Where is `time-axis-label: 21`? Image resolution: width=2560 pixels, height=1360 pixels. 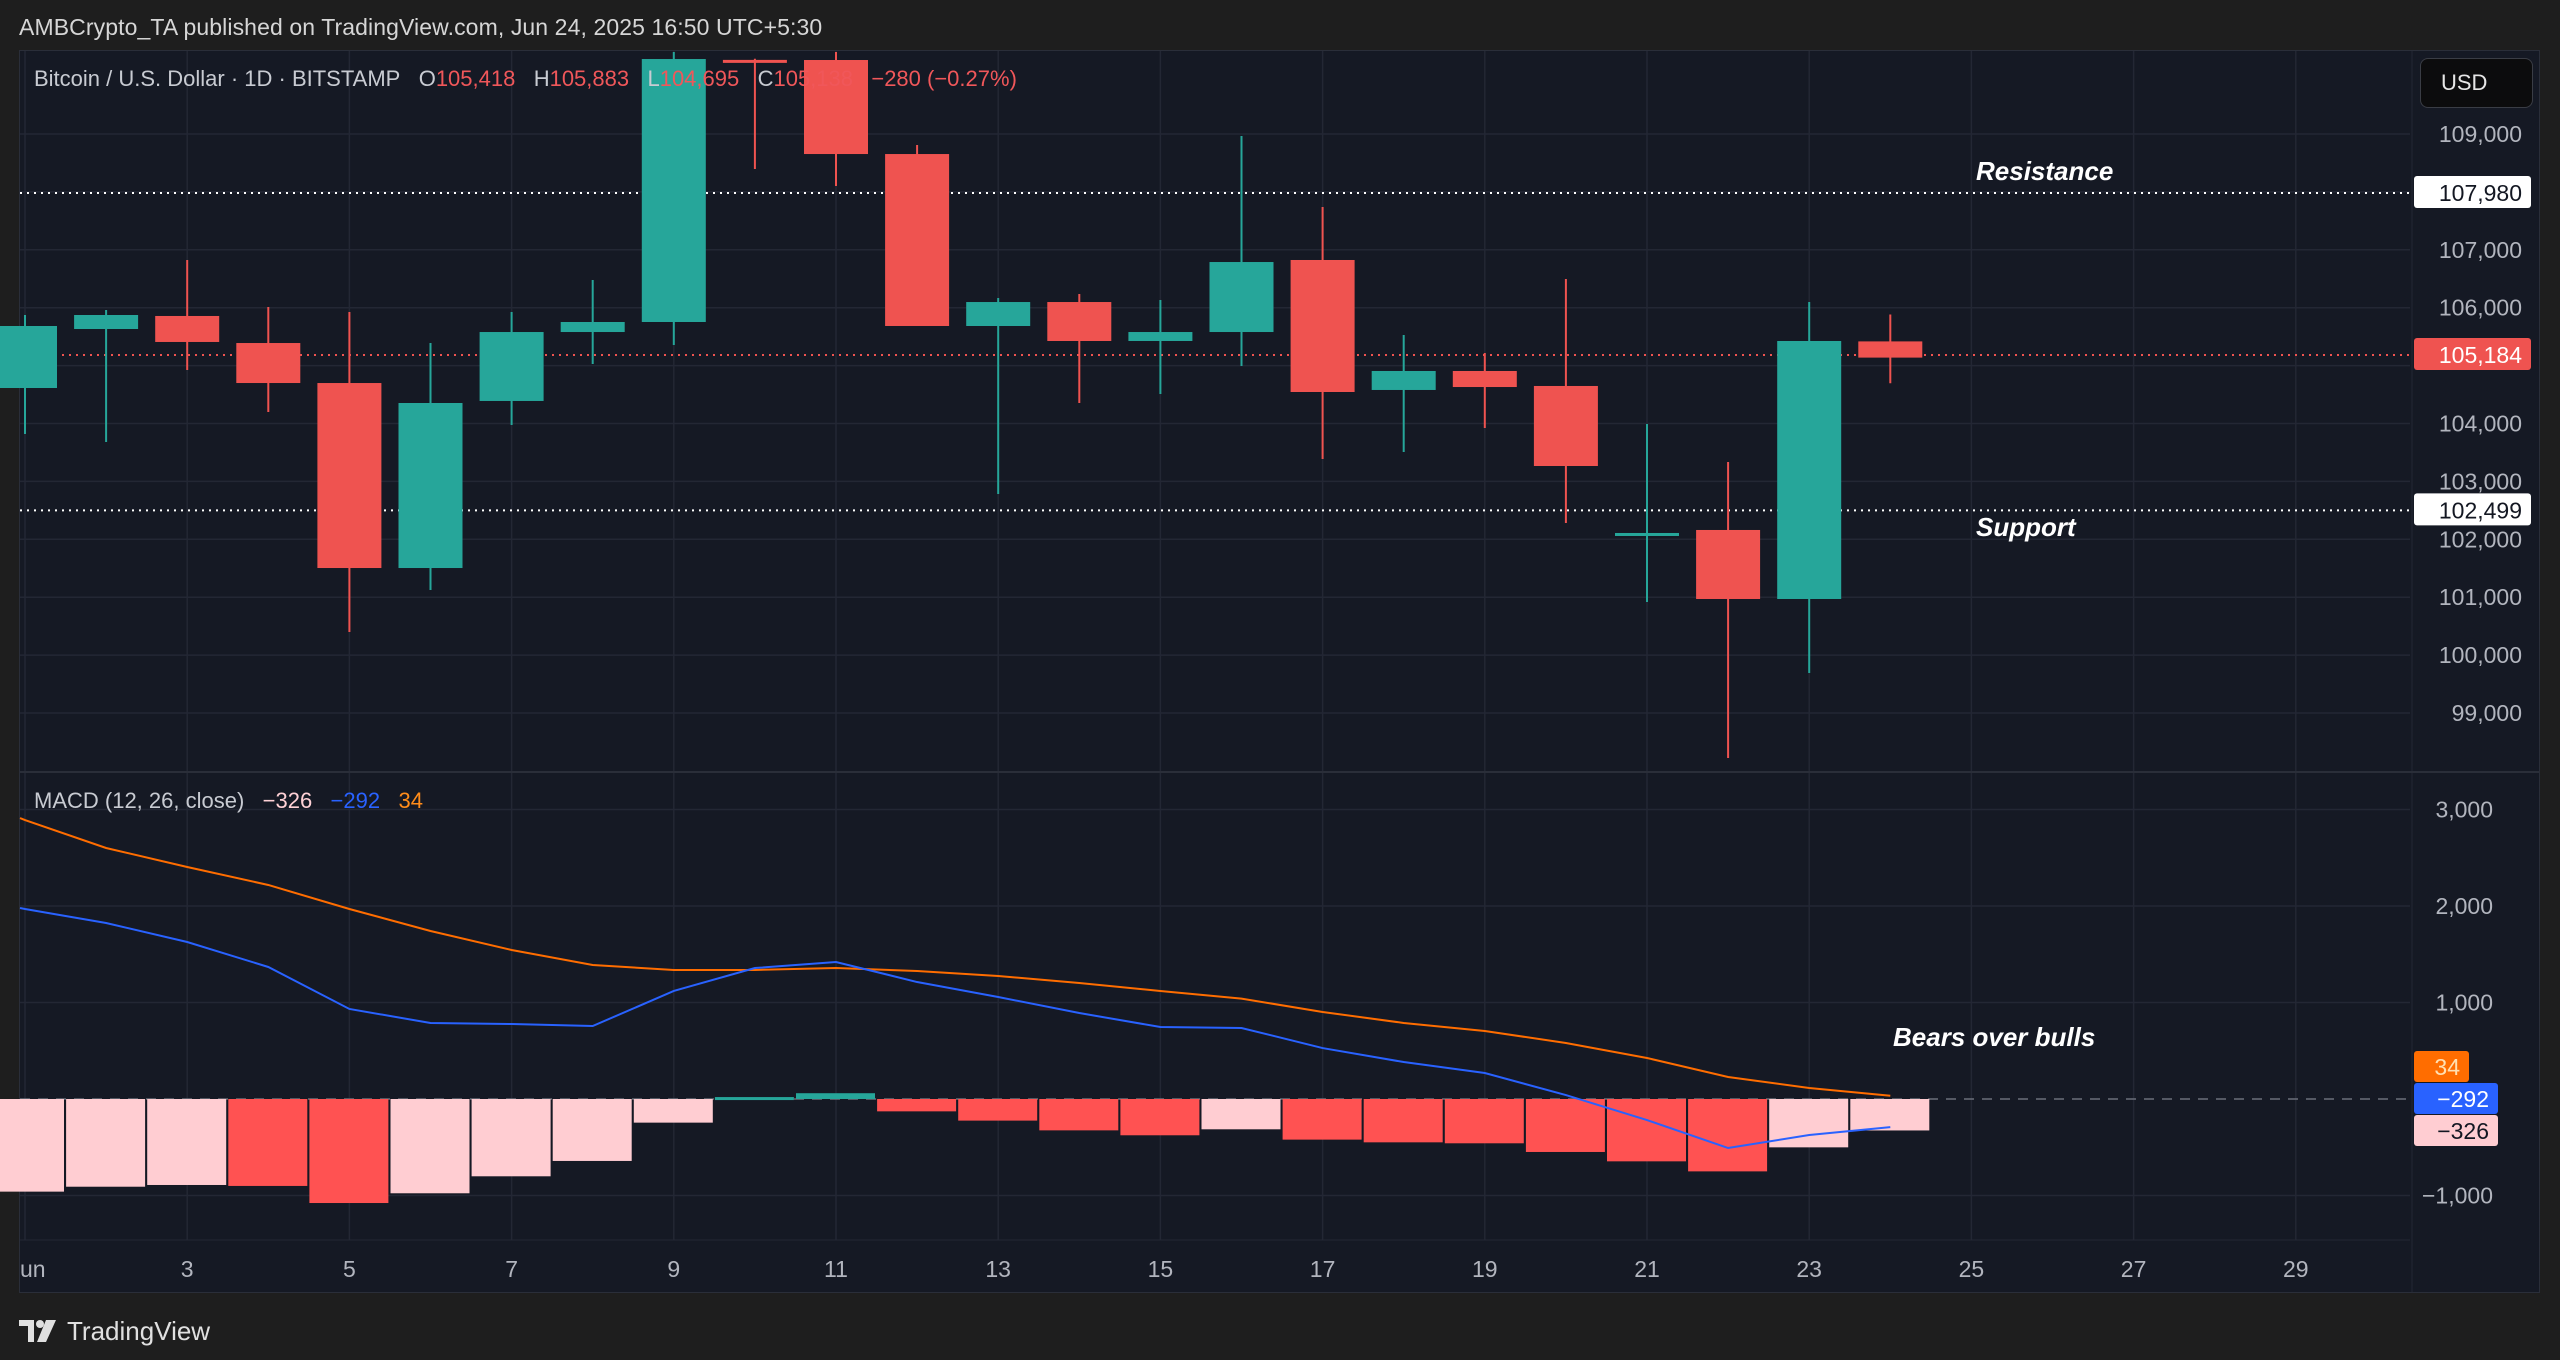 time-axis-label: 21 is located at coordinates (1647, 1269).